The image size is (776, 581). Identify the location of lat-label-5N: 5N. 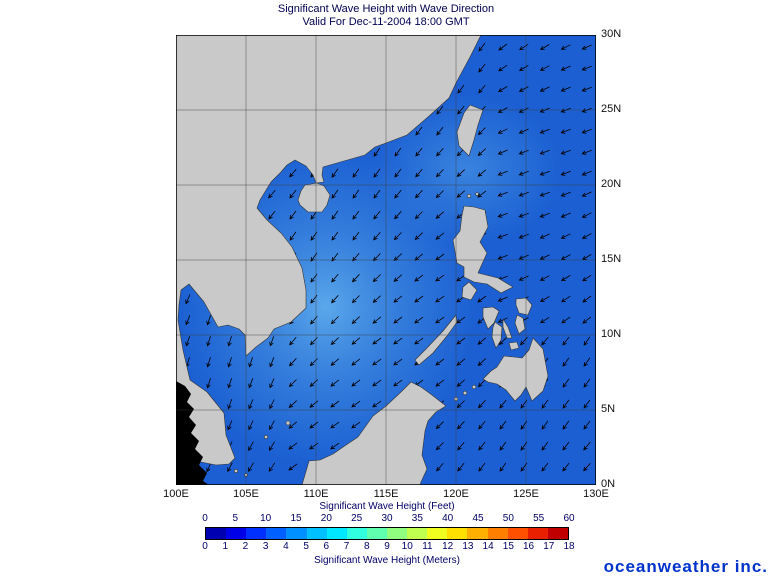
(608, 409).